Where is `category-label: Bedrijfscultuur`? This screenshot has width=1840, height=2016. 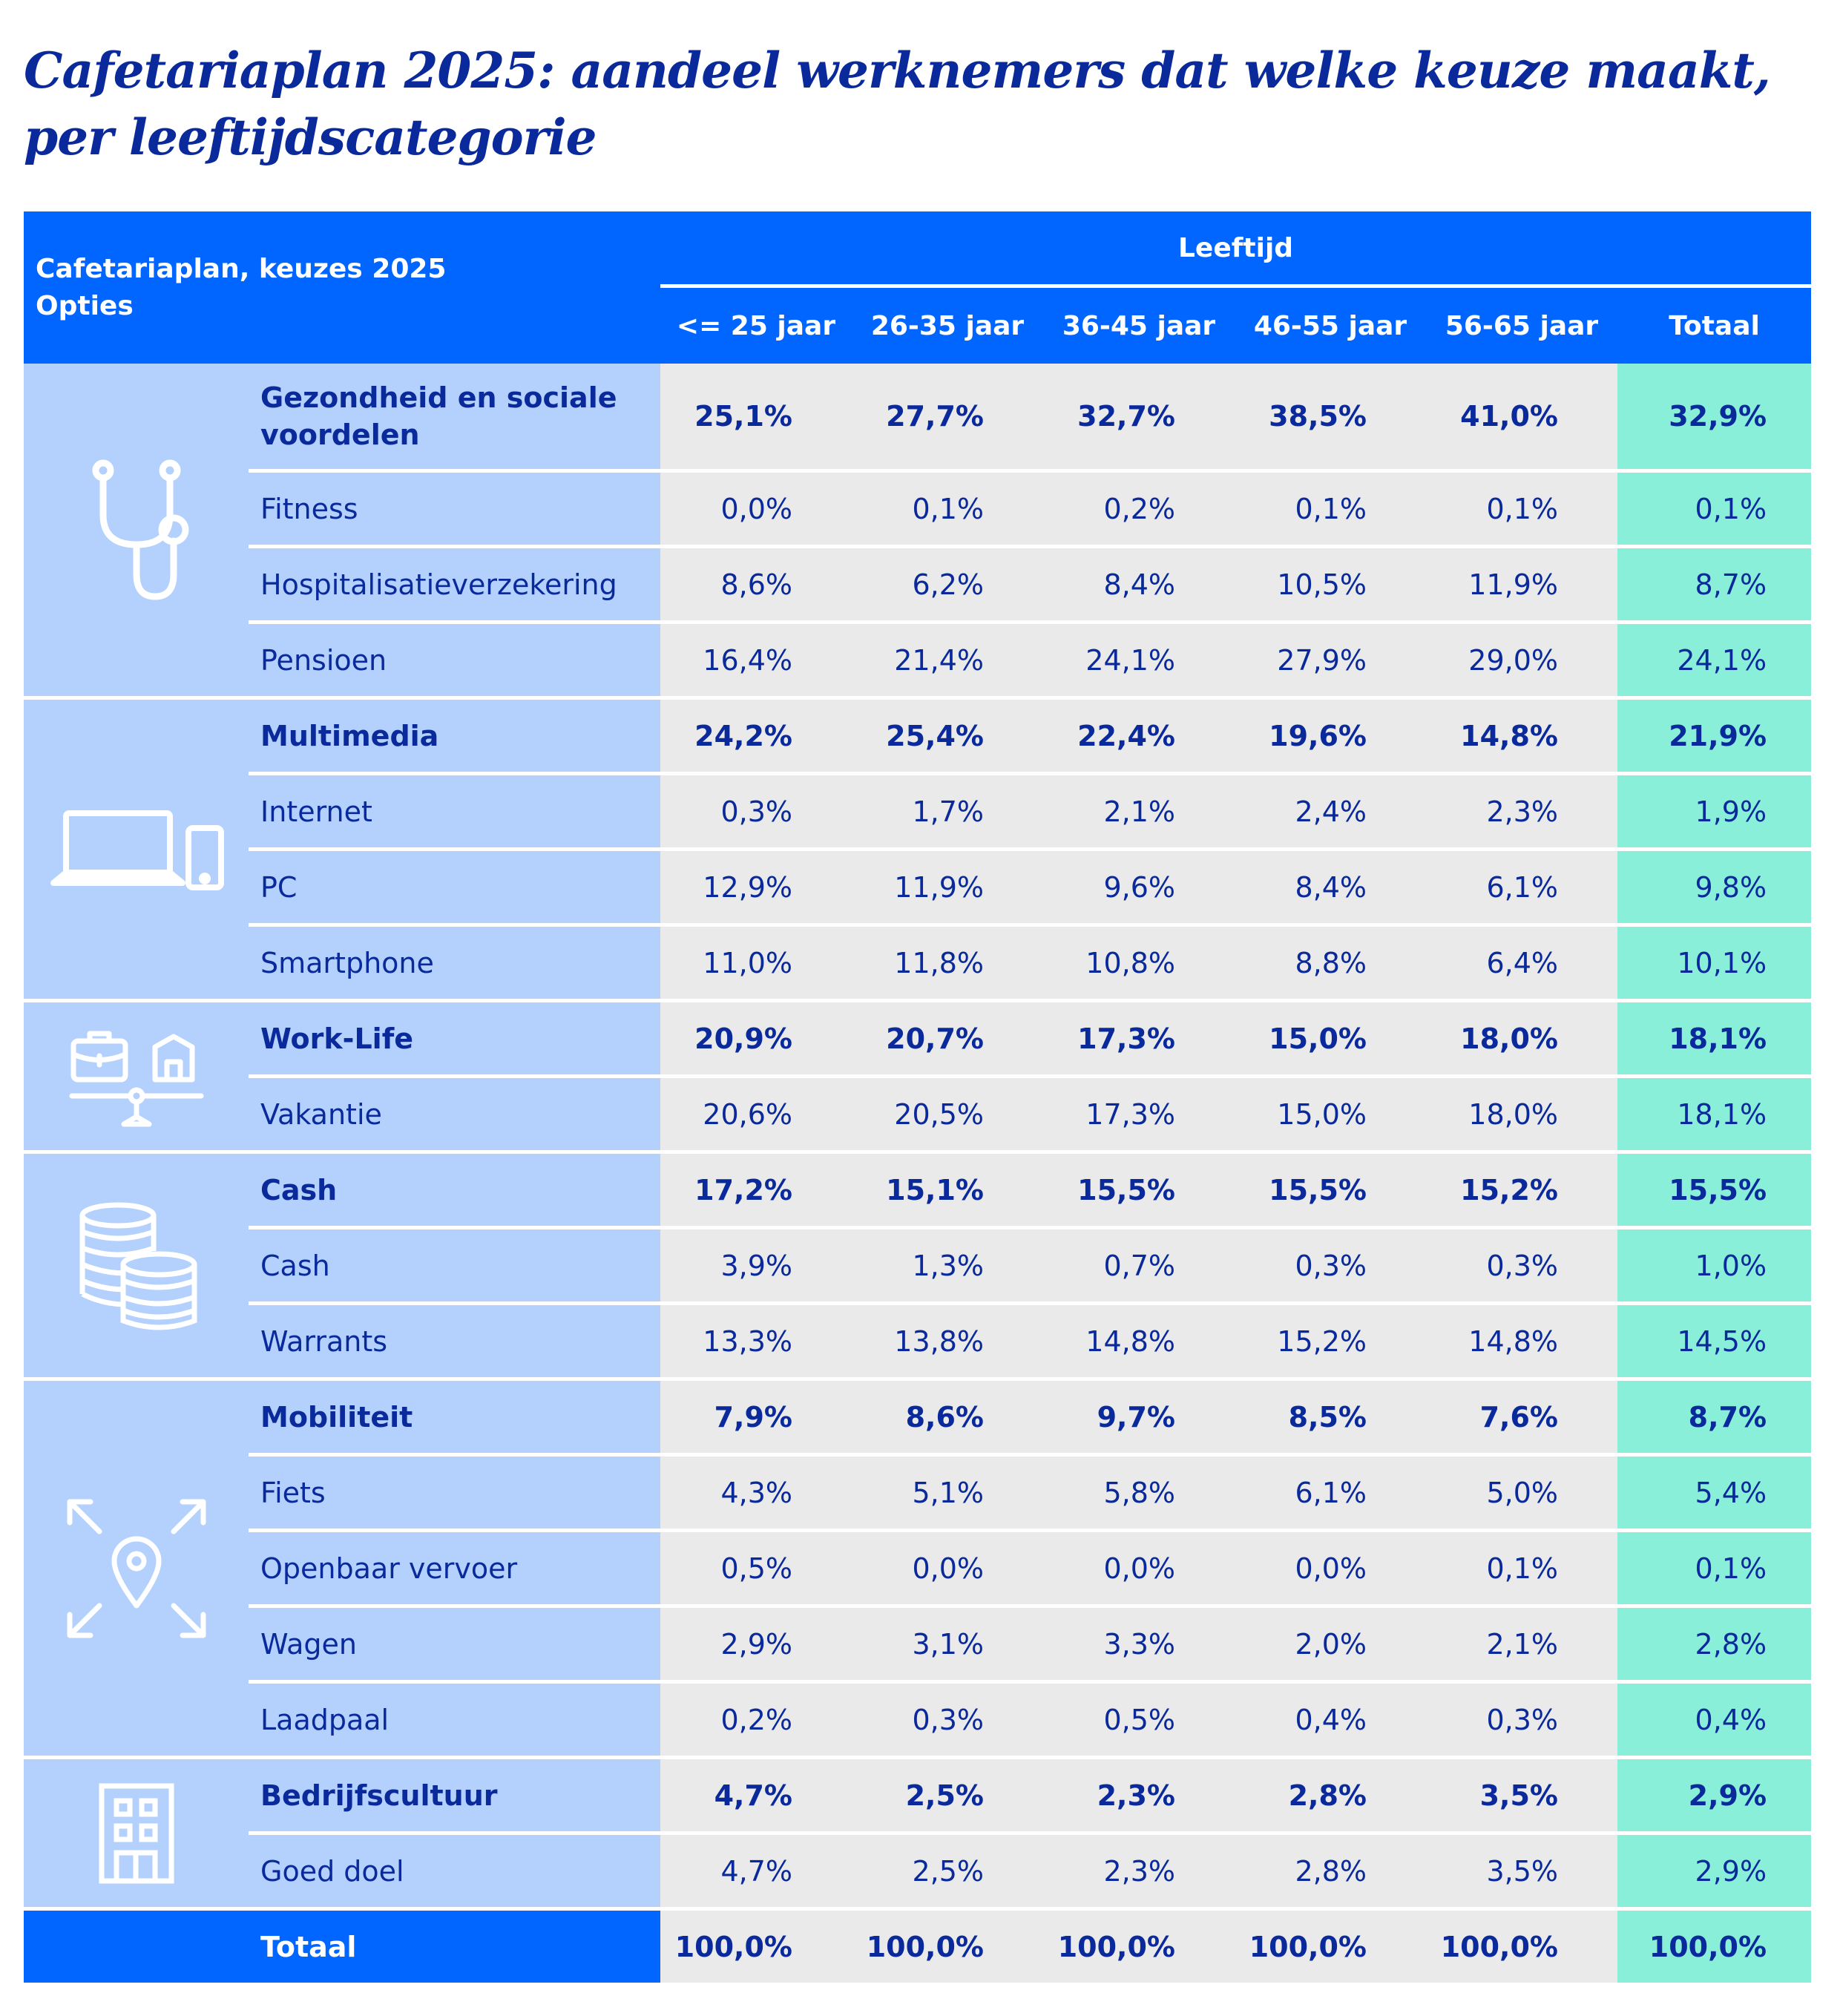
category-label: Bedrijfscultuur is located at coordinates (454, 1796).